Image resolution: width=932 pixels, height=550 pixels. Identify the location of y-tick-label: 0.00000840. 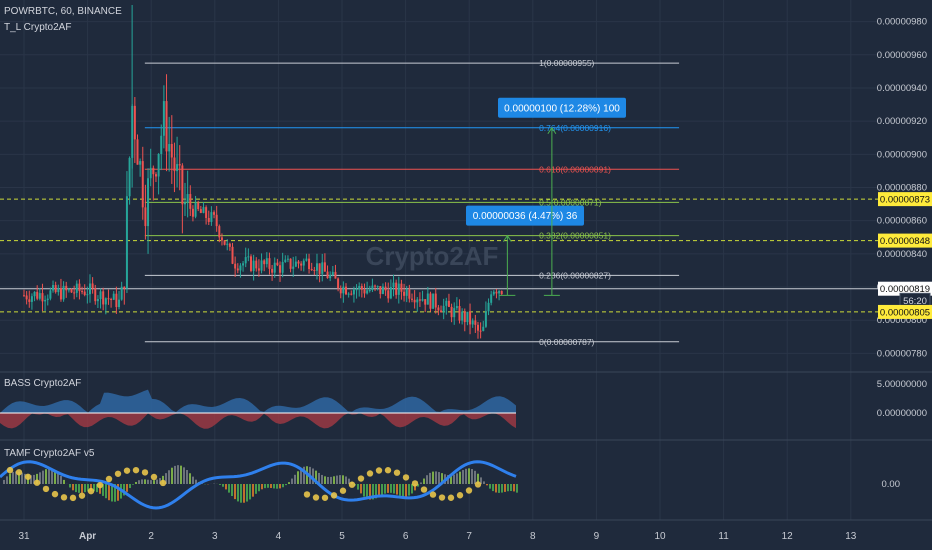
(902, 254).